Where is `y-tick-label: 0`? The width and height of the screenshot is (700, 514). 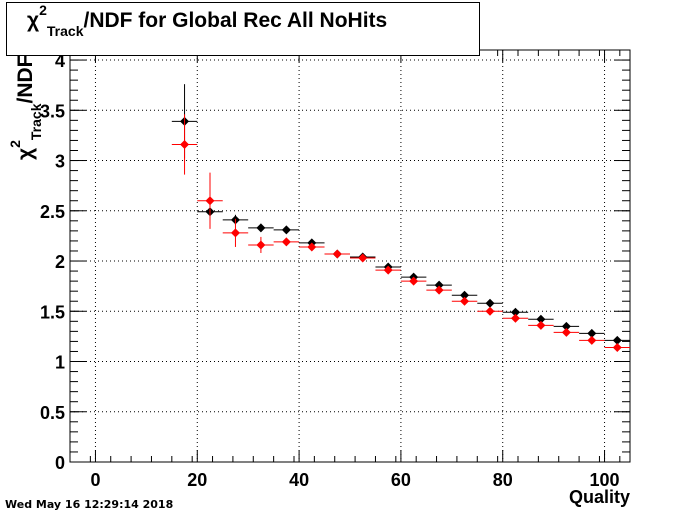 y-tick-label: 0 is located at coordinates (60, 463).